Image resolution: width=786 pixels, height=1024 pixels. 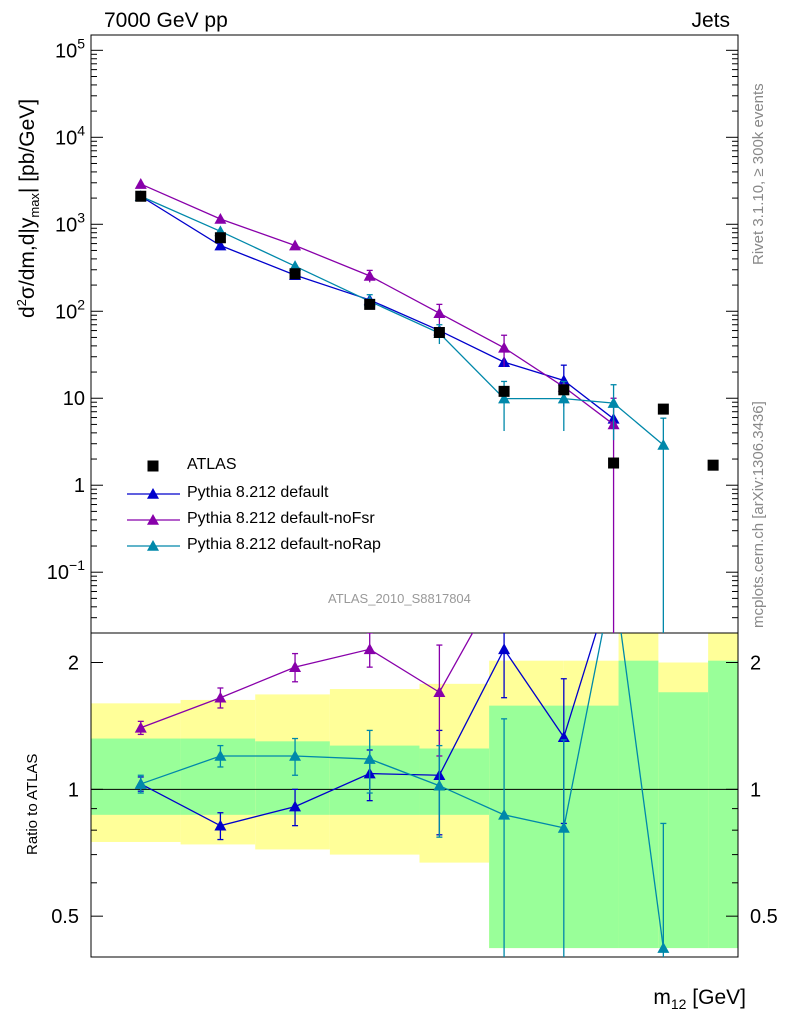 I want to click on series-line-noFsr, so click(x=377, y=304).